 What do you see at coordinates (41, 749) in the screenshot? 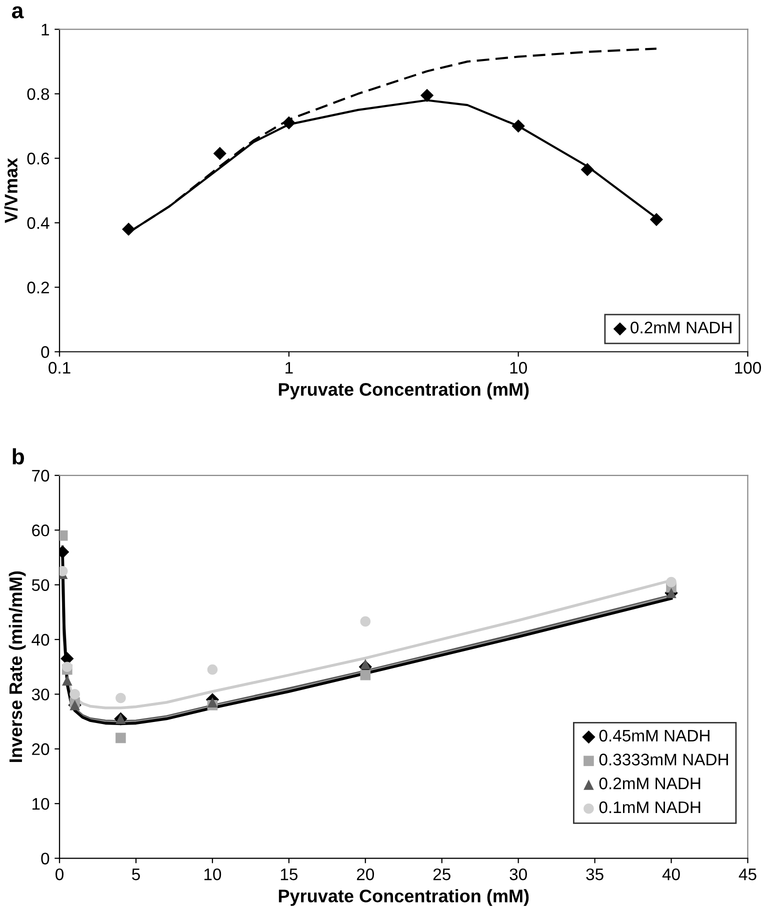
I see `y-tick-label: 20` at bounding box center [41, 749].